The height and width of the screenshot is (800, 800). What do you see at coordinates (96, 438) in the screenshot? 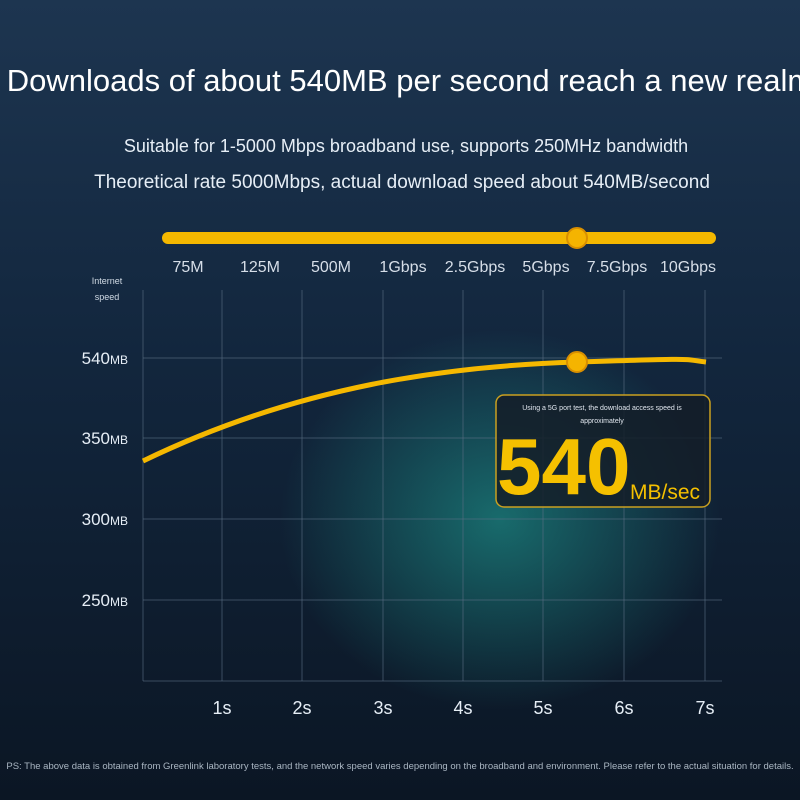
I see `y-label-number: 350` at bounding box center [96, 438].